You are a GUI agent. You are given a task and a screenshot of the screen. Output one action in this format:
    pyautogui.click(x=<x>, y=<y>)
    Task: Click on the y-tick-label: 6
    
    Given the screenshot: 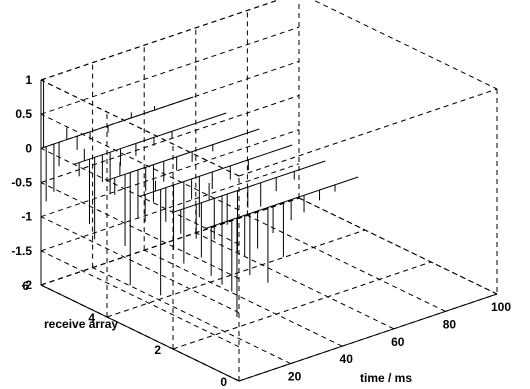 What is the action you would take?
    pyautogui.click(x=25, y=286)
    